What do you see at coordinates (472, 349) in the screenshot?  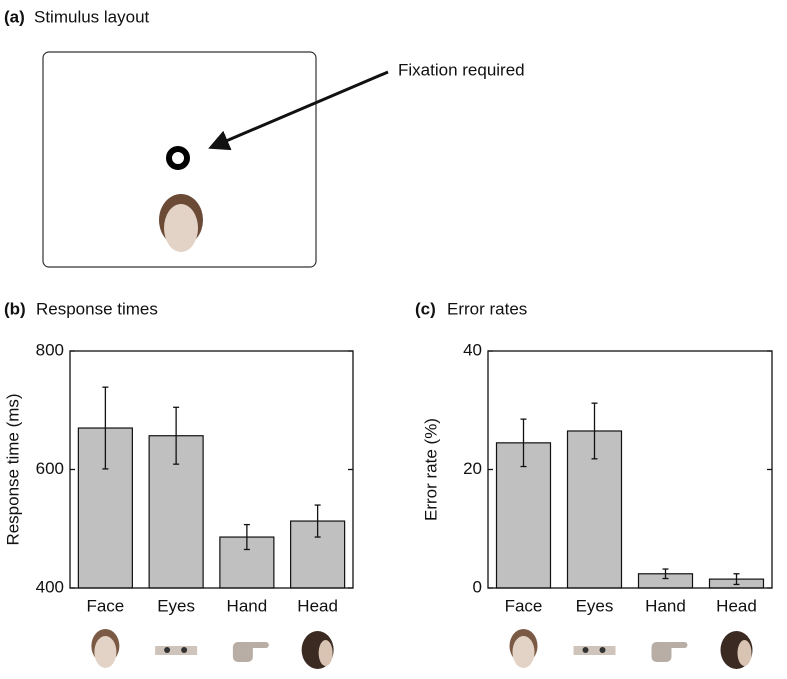 I see `y-tick-label: 40` at bounding box center [472, 349].